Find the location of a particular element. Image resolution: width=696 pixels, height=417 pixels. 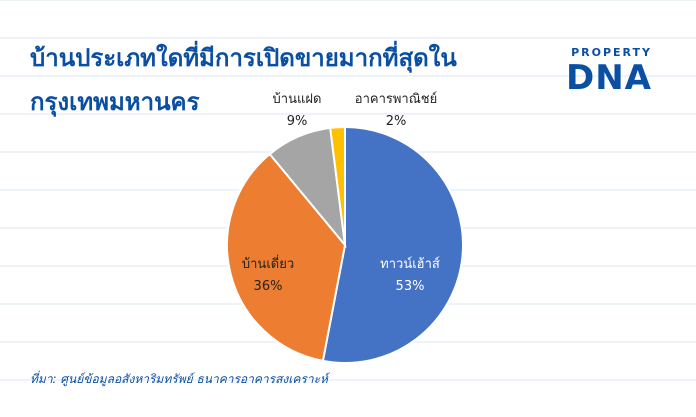

pie-slice-detached is located at coordinates (286, 257).